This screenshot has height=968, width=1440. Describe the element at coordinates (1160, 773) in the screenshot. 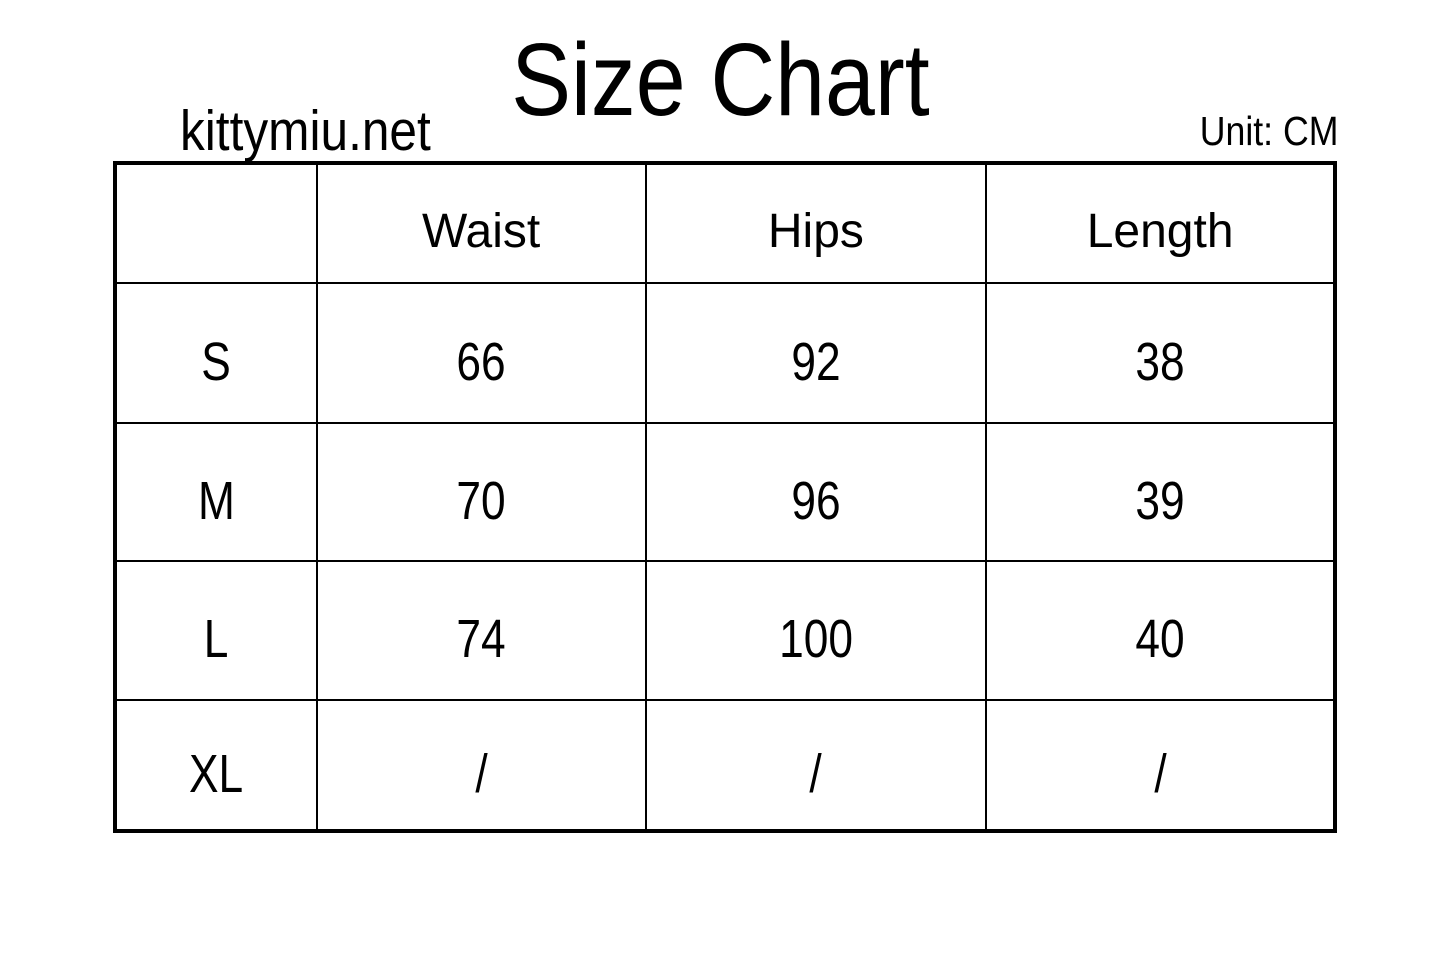

I see `cell-xl-length-text: /` at that location.